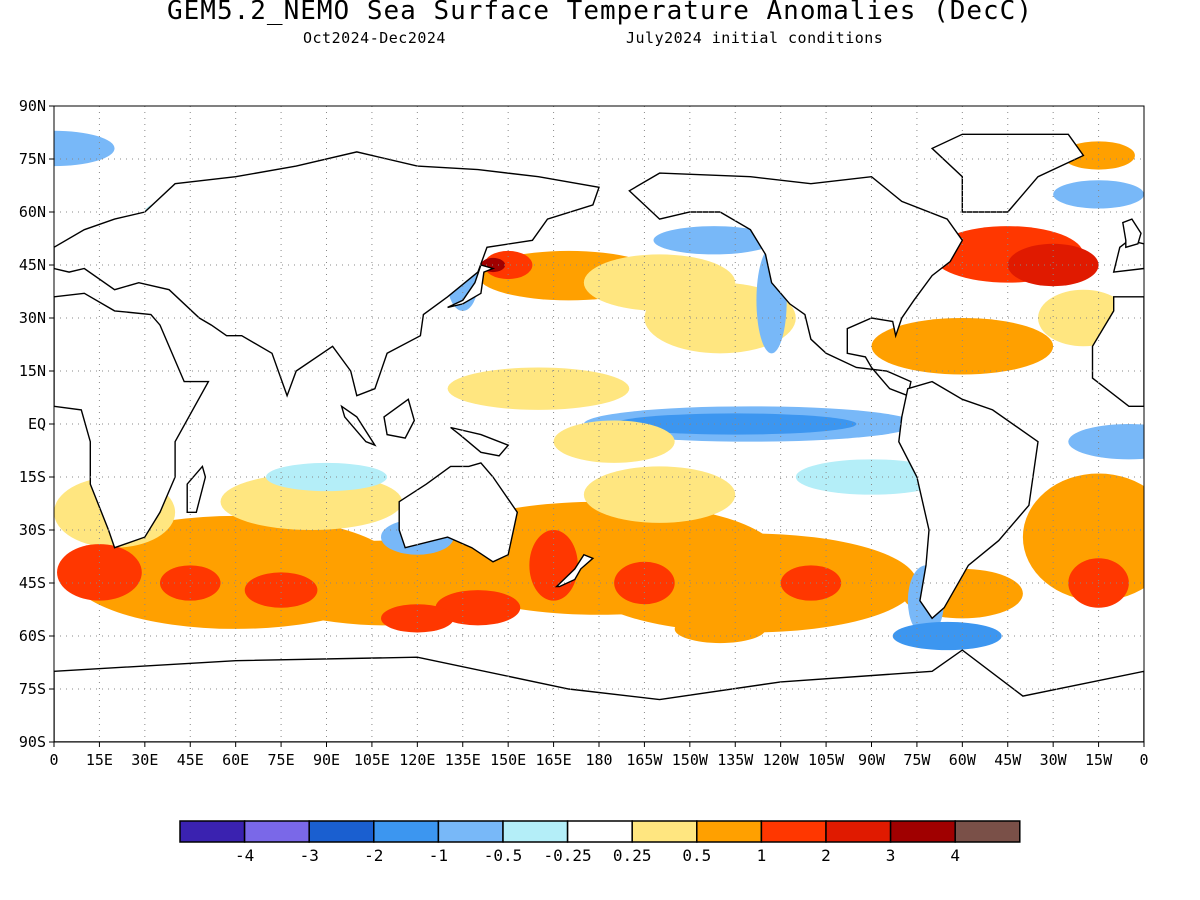  I want to click on colorbar-label: -4, so click(244, 855).